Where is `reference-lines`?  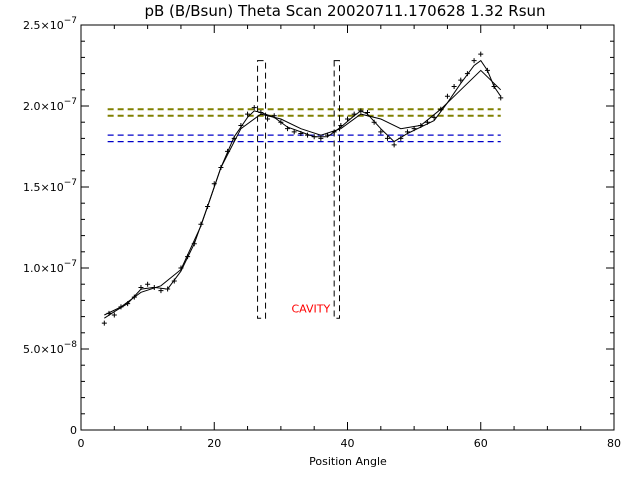
reference-lines is located at coordinates (304, 125).